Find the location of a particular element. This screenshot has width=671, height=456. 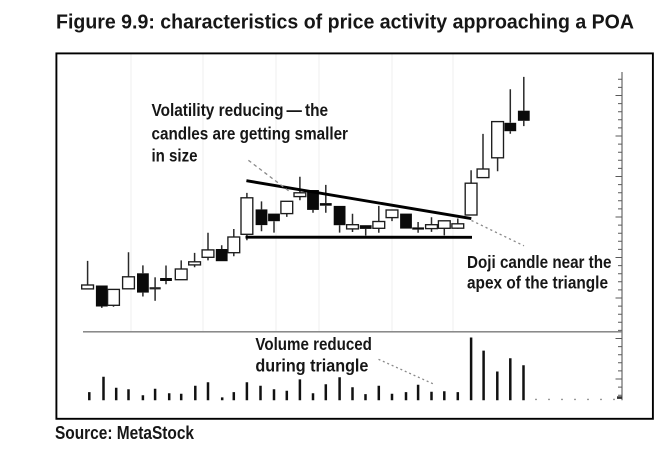

svg-text: Volume reduced is located at coordinates (313, 344).